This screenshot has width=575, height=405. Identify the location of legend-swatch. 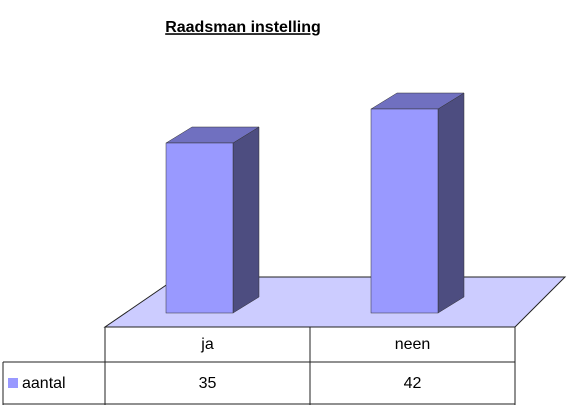
(13, 383).